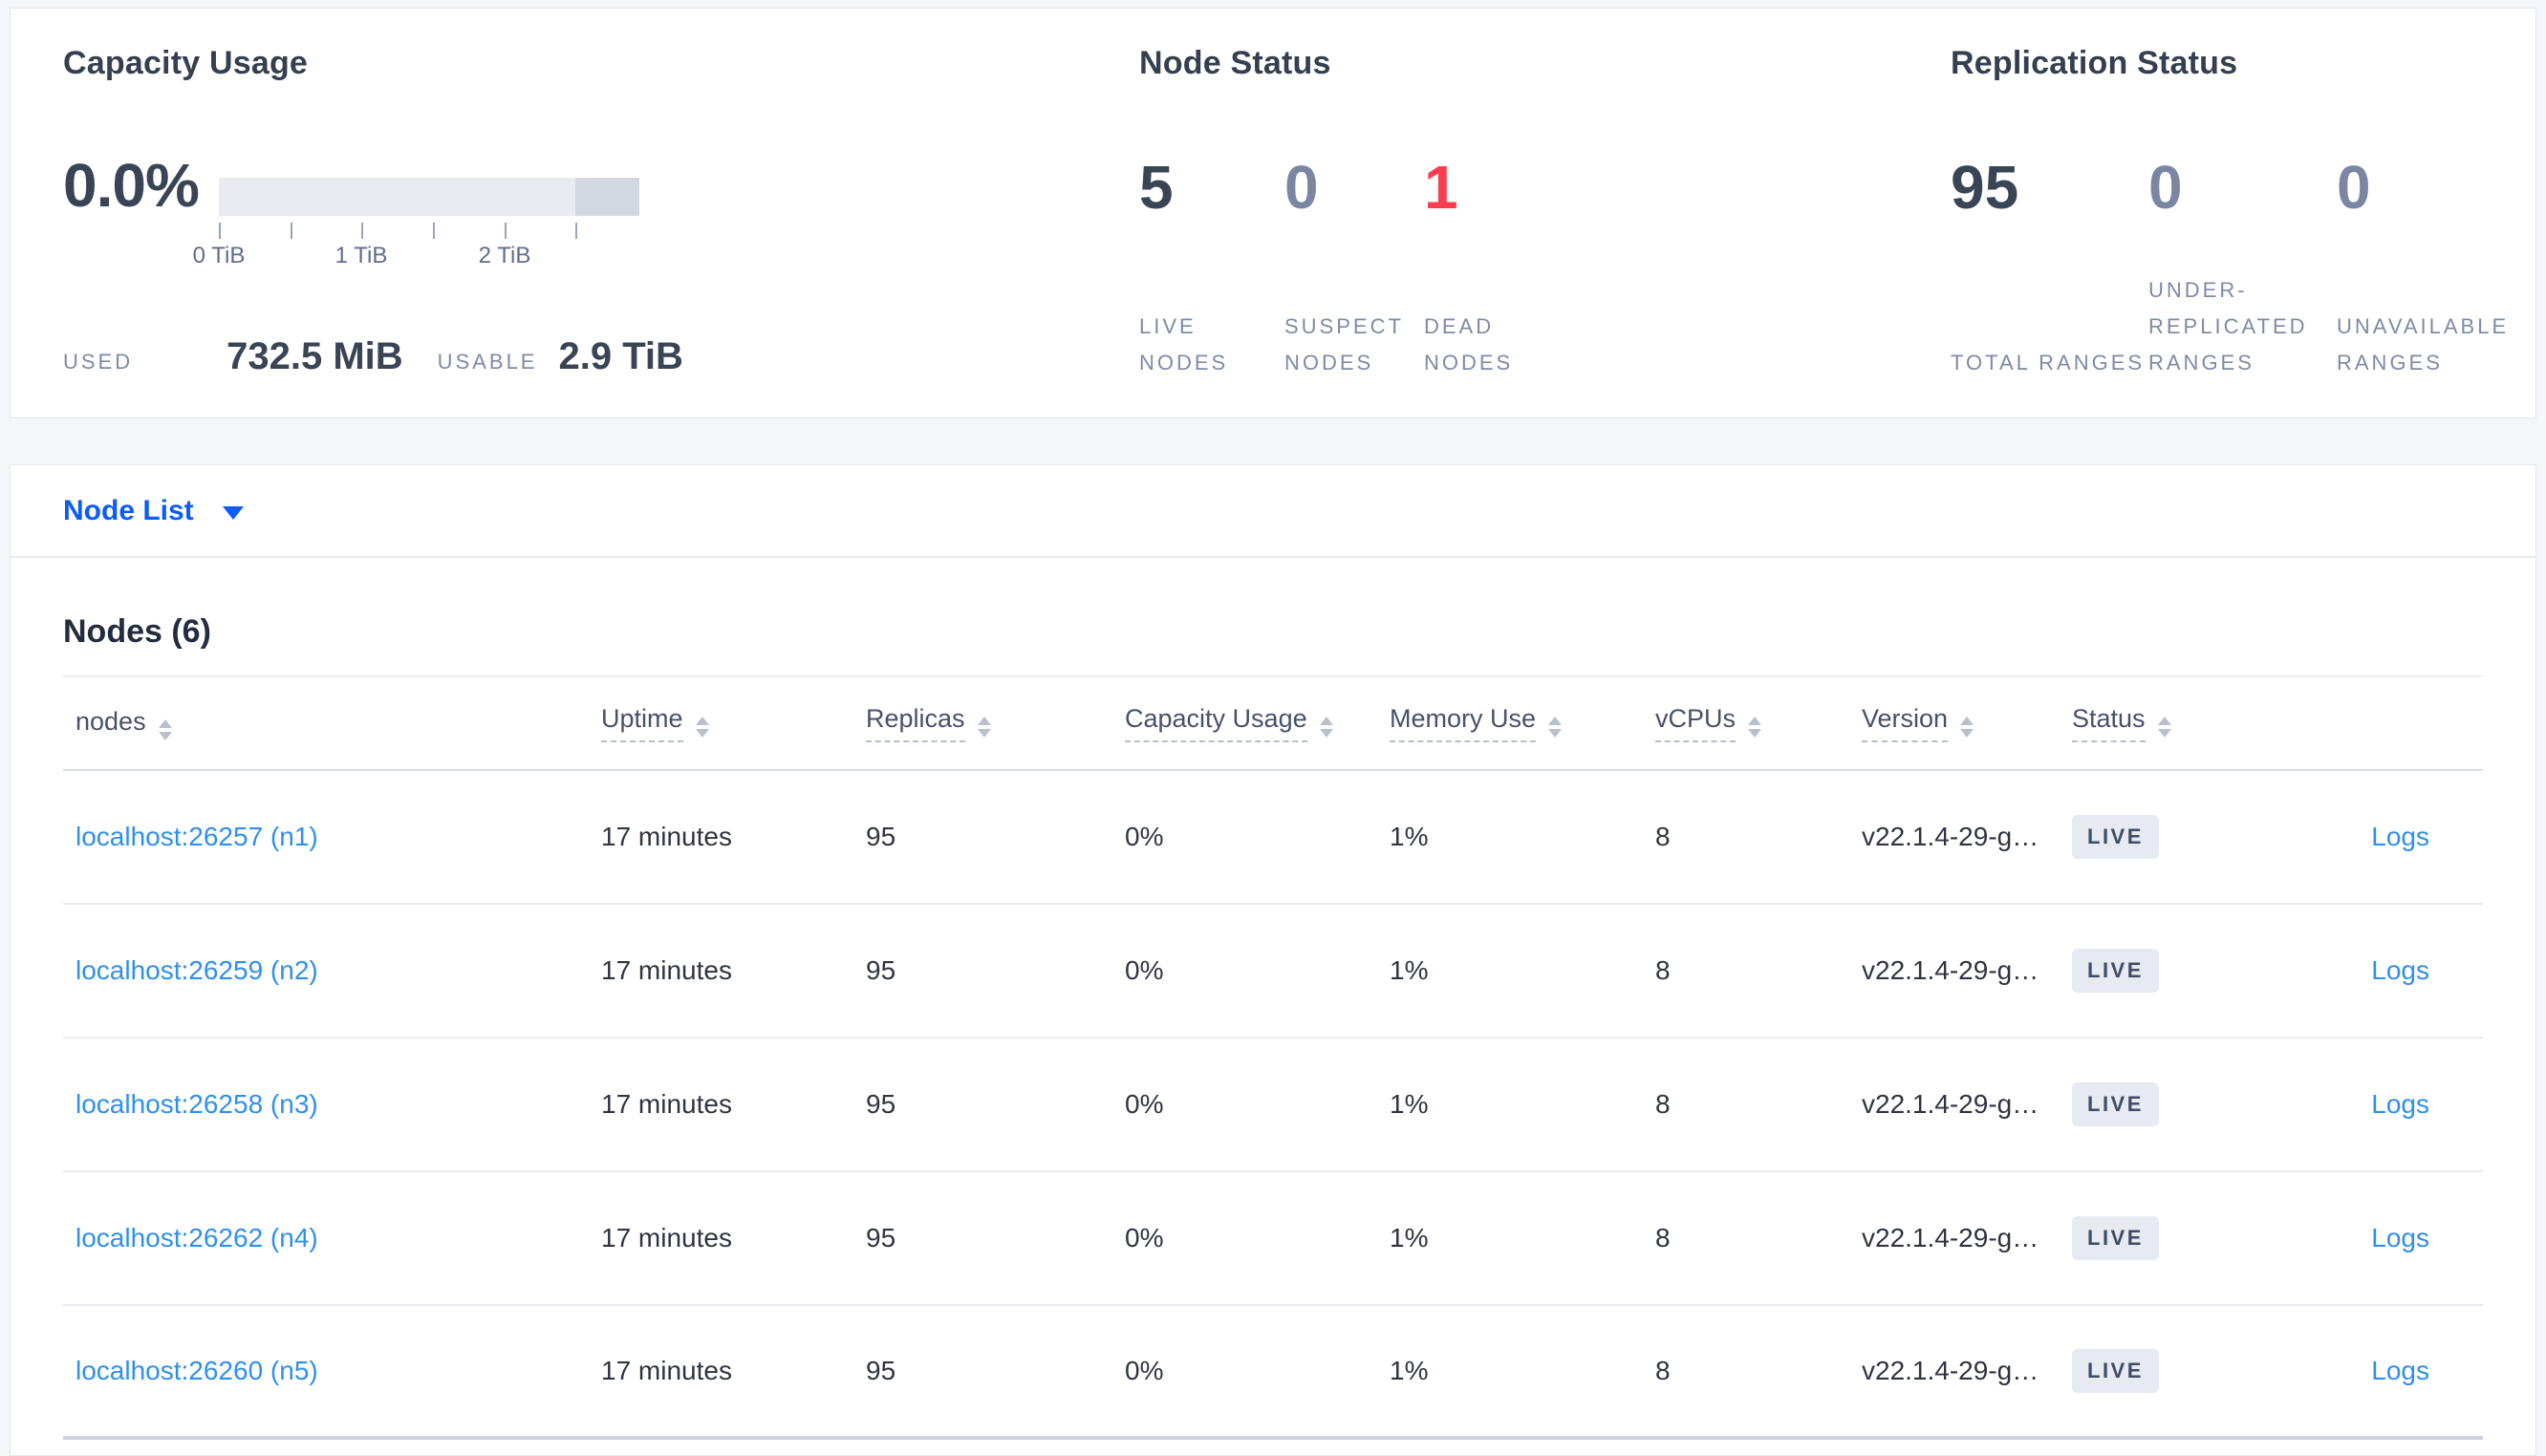 Image resolution: width=2546 pixels, height=1456 pixels. What do you see at coordinates (721, 723) in the screenshot?
I see `column-header-uptime: Uptime` at bounding box center [721, 723].